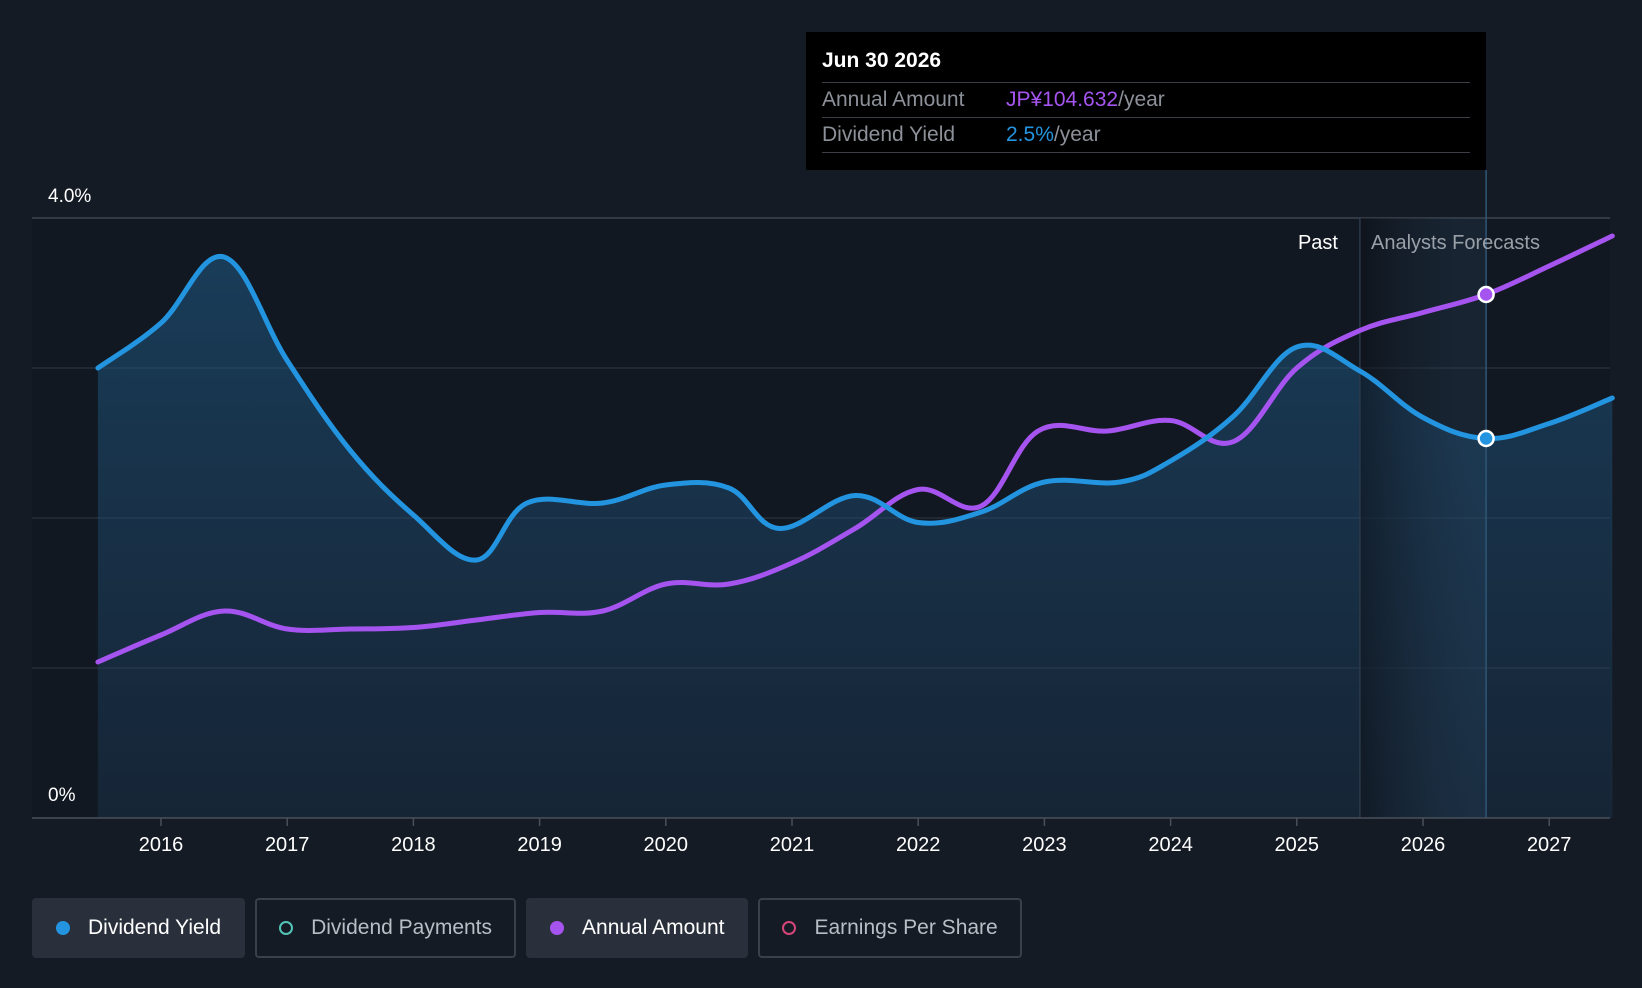 The width and height of the screenshot is (1642, 988). I want to click on forecast-region-label: Analysts Forecasts, so click(1455, 243).